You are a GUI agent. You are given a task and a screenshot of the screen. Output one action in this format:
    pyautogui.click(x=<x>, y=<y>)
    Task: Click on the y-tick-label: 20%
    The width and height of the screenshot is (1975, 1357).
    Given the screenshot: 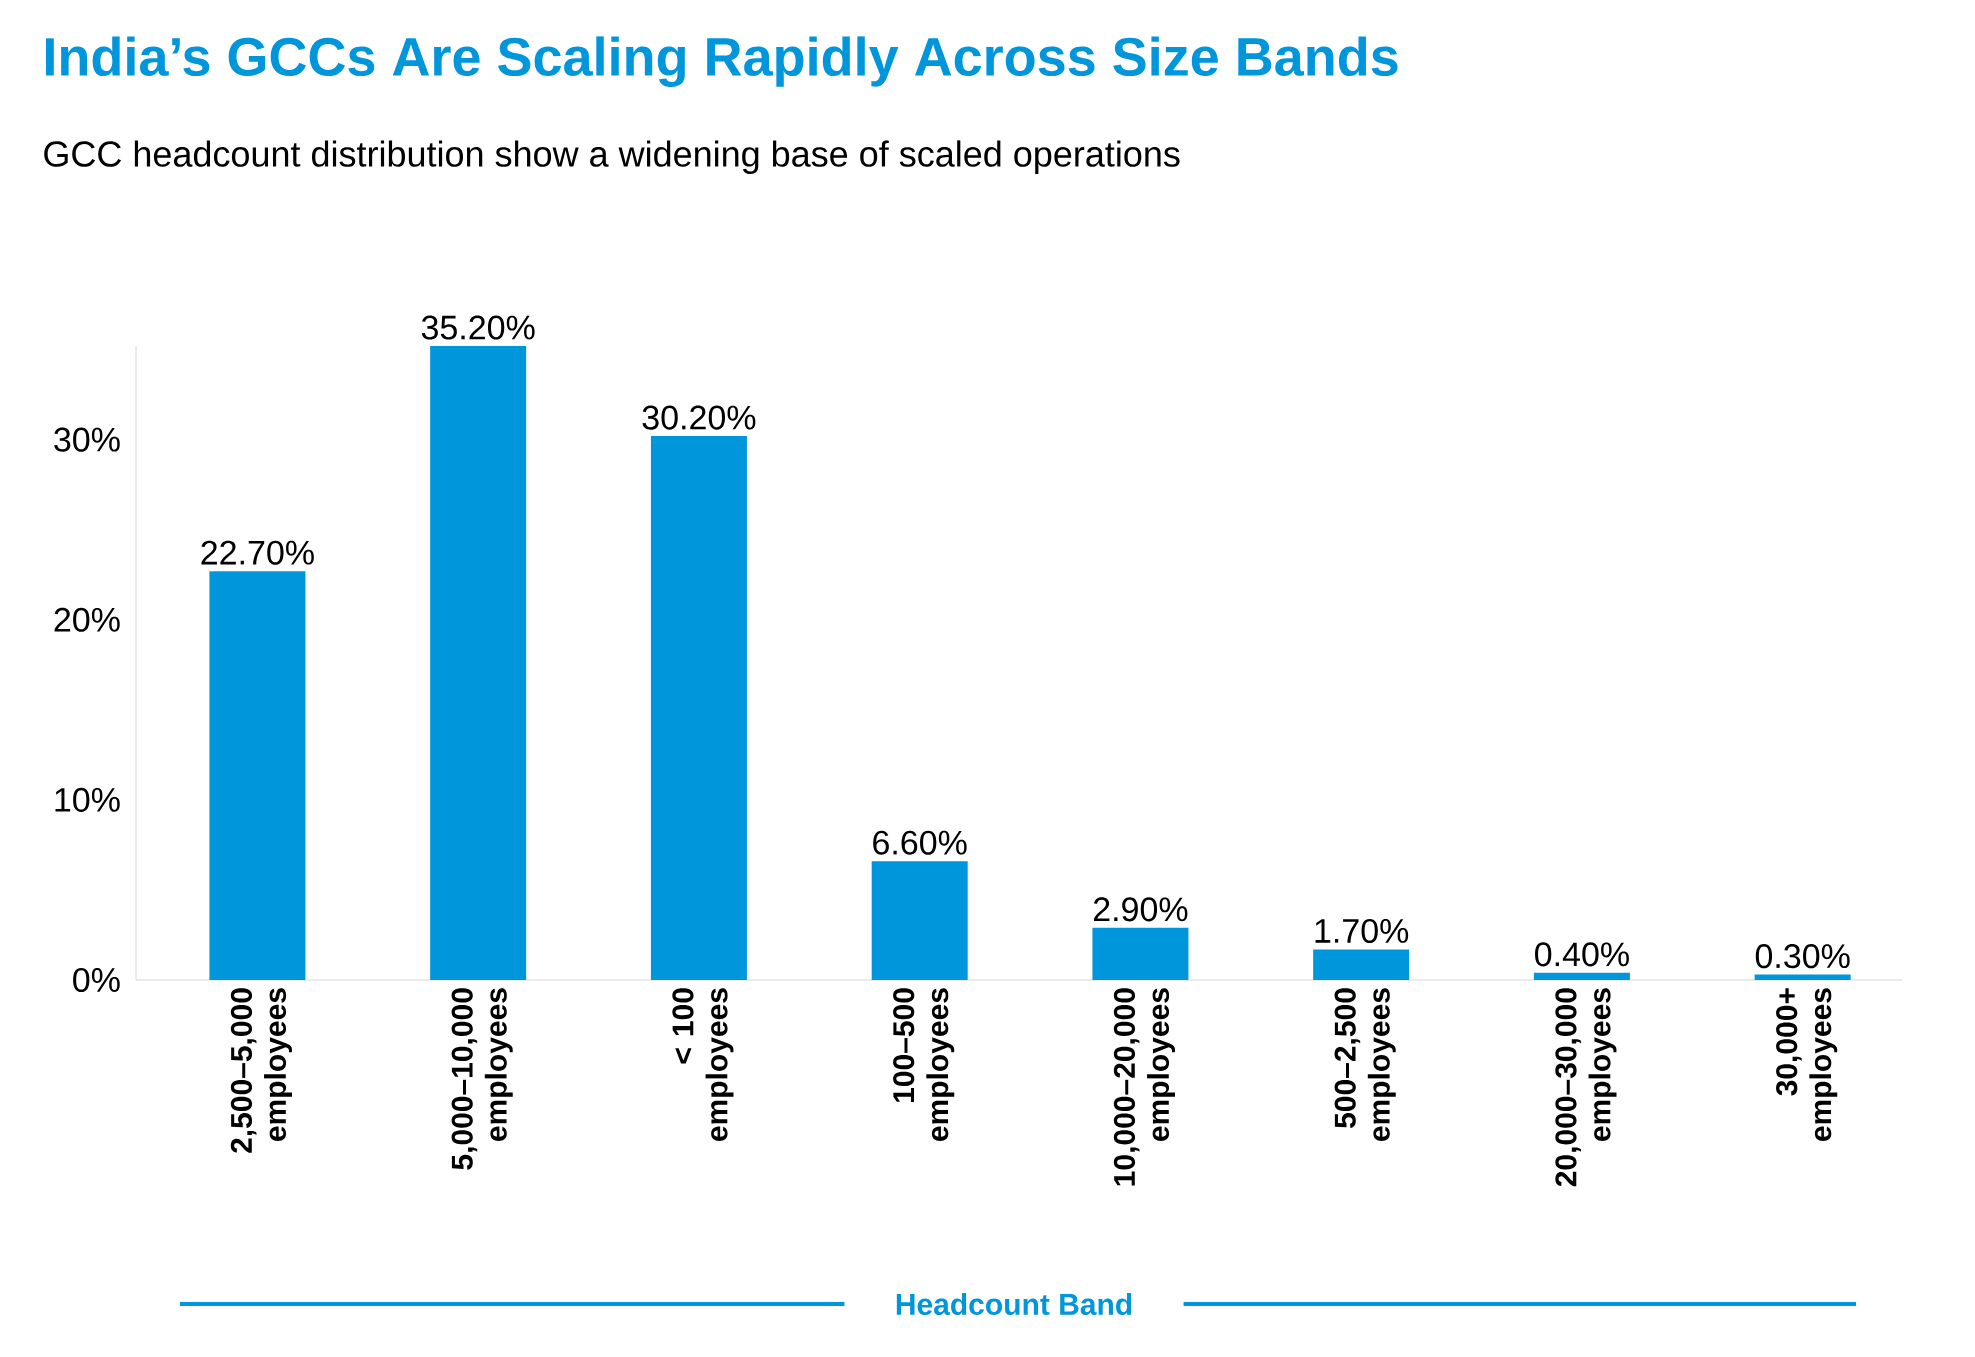 What is the action you would take?
    pyautogui.click(x=87, y=619)
    